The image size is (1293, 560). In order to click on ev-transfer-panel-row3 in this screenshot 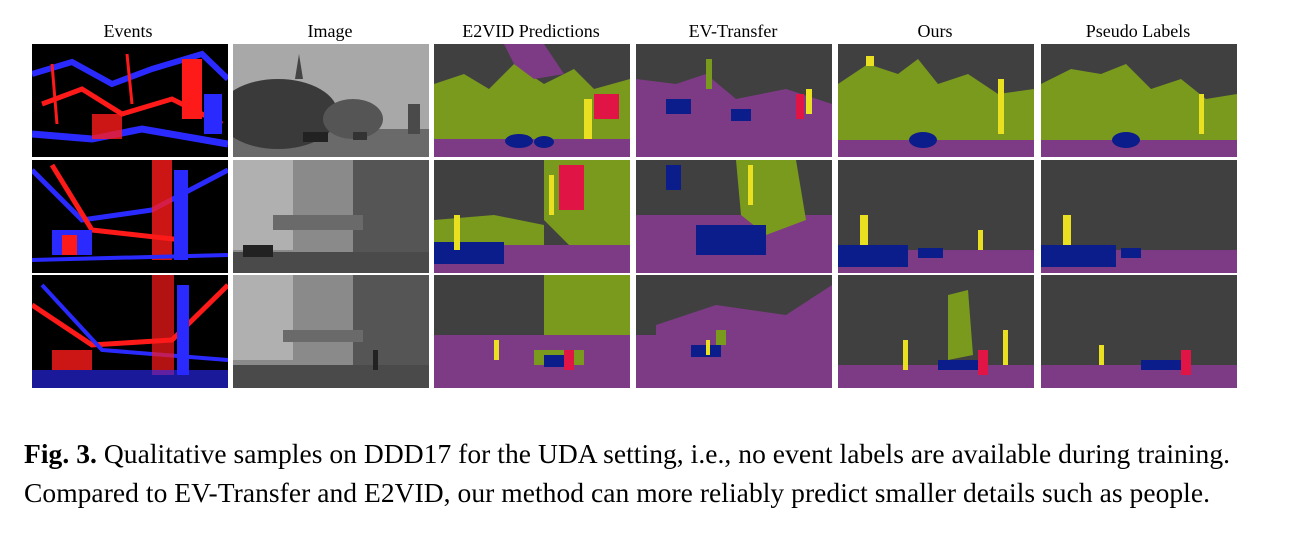, I will do `click(734, 331)`.